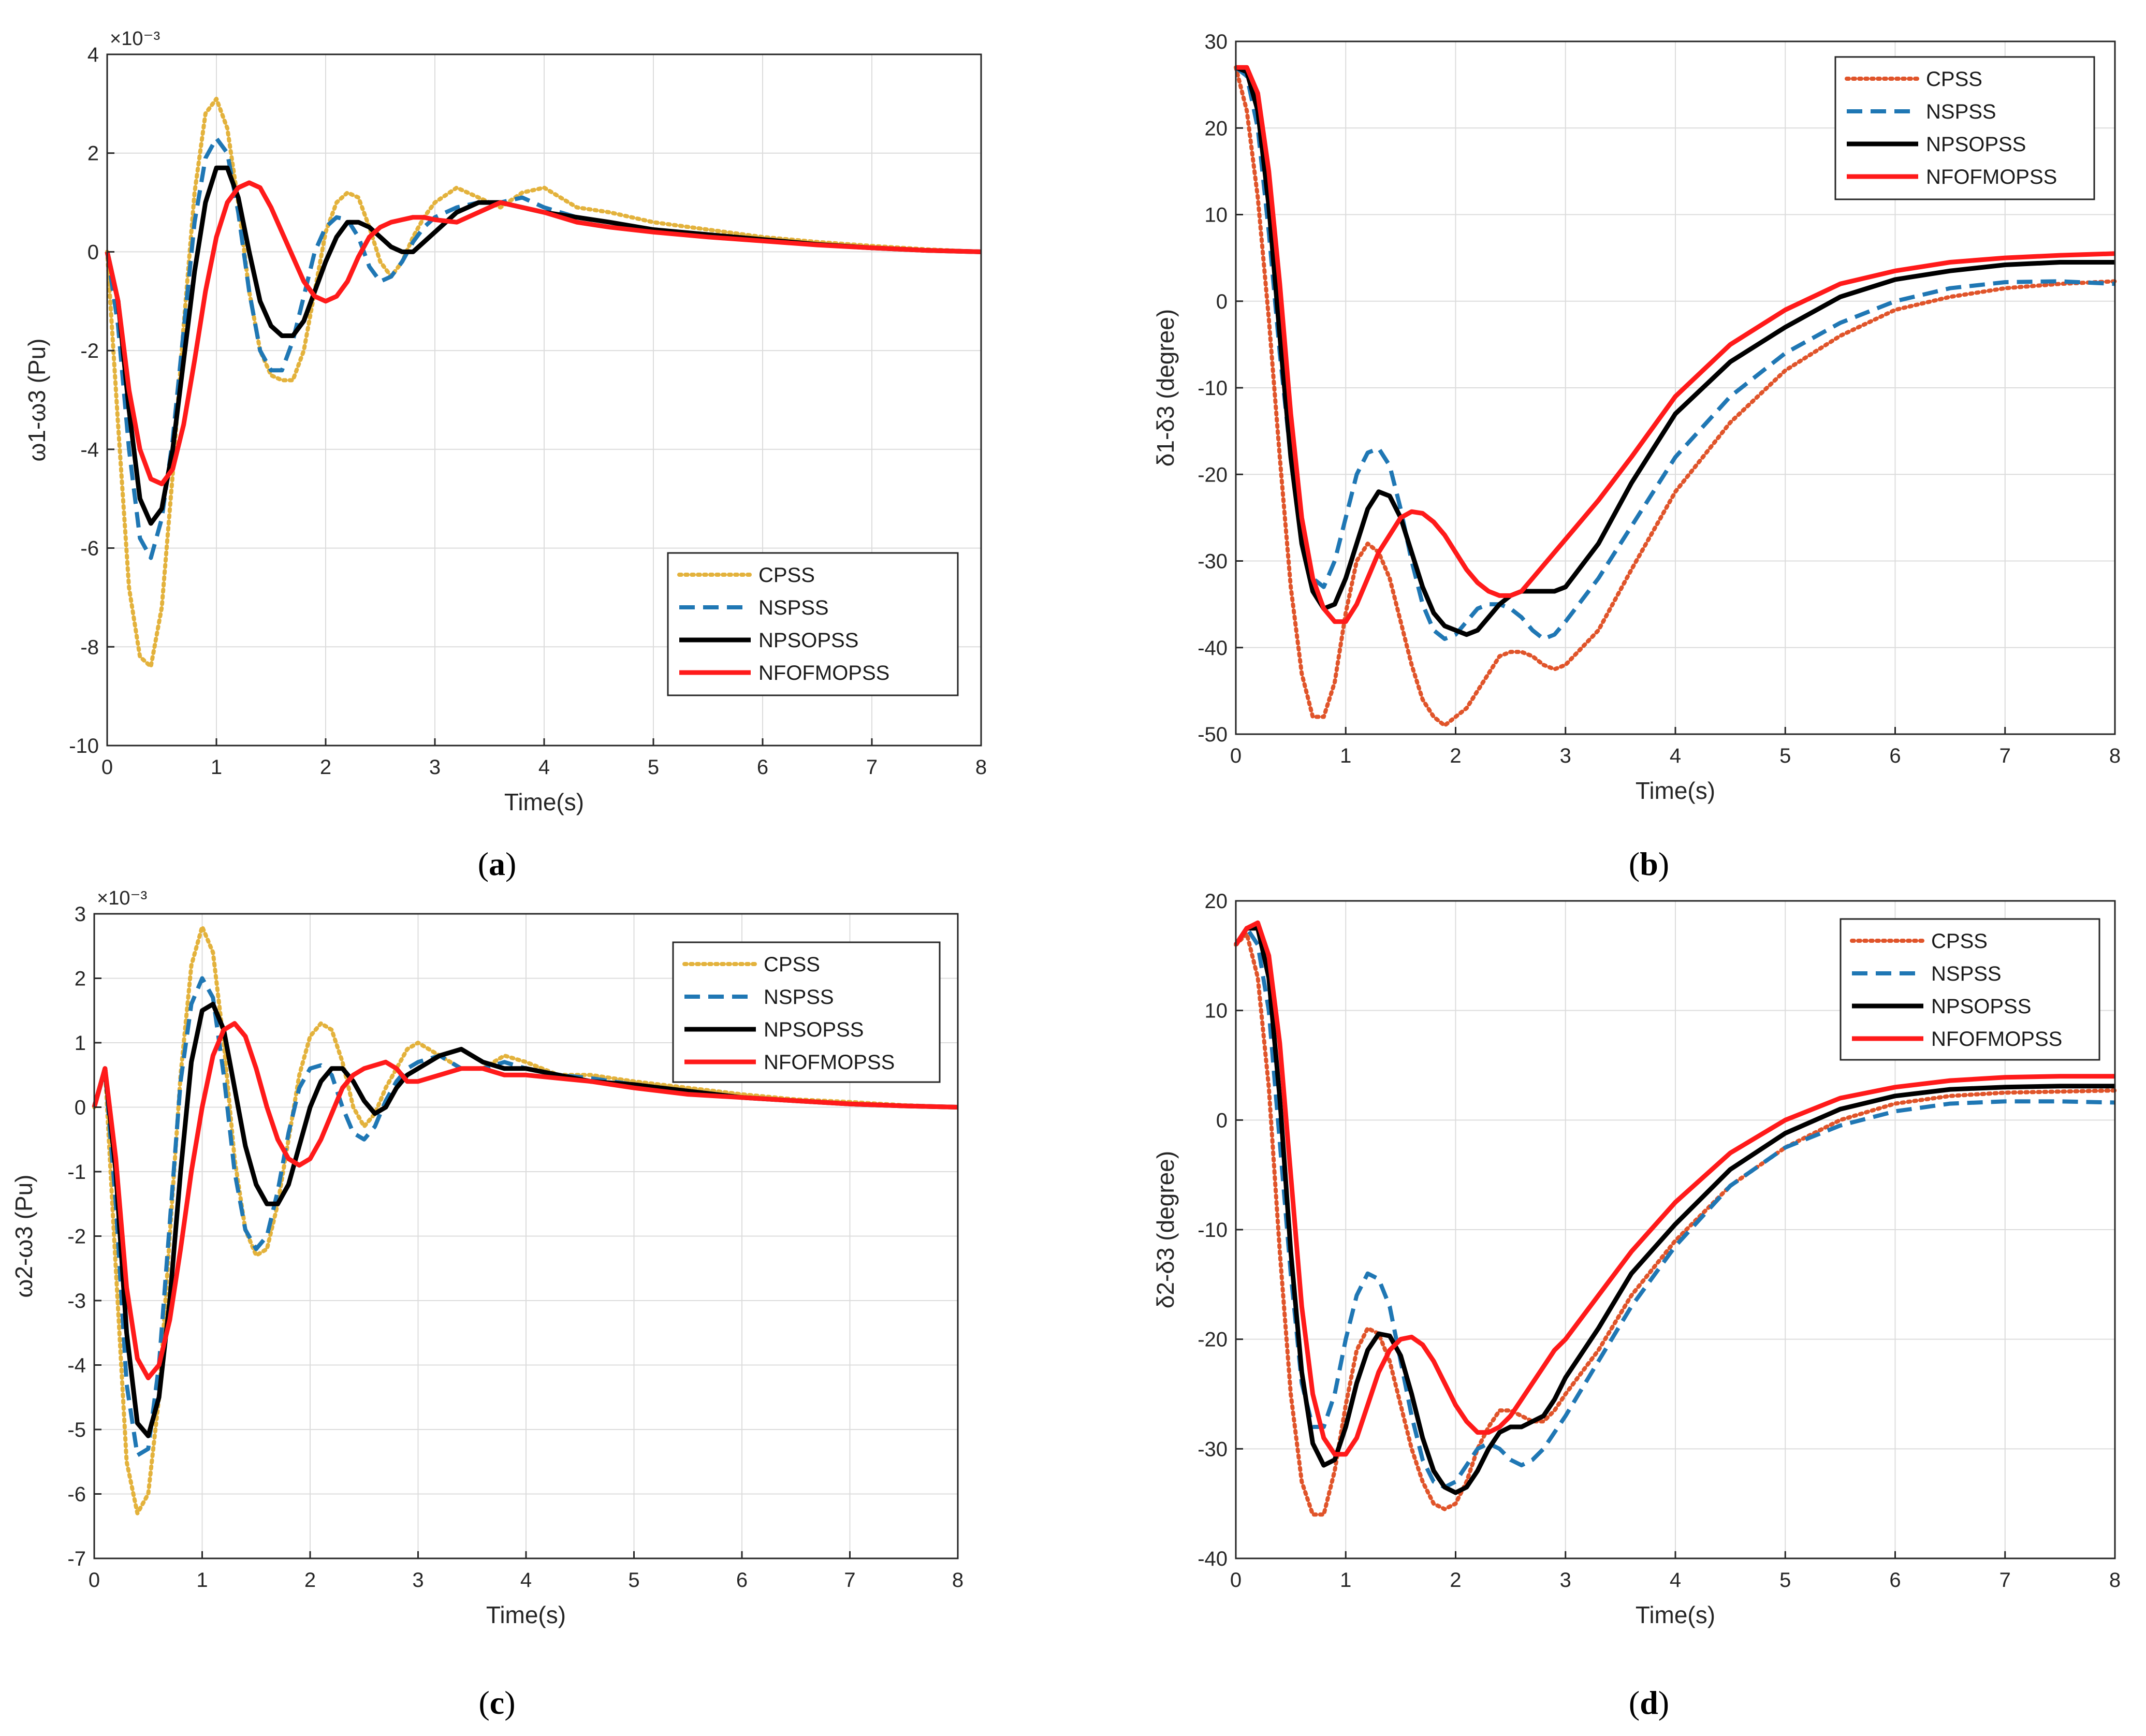 This screenshot has height=1736, width=2146. Describe the element at coordinates (81, 914) in the screenshot. I see `y-tick-label: 3` at that location.